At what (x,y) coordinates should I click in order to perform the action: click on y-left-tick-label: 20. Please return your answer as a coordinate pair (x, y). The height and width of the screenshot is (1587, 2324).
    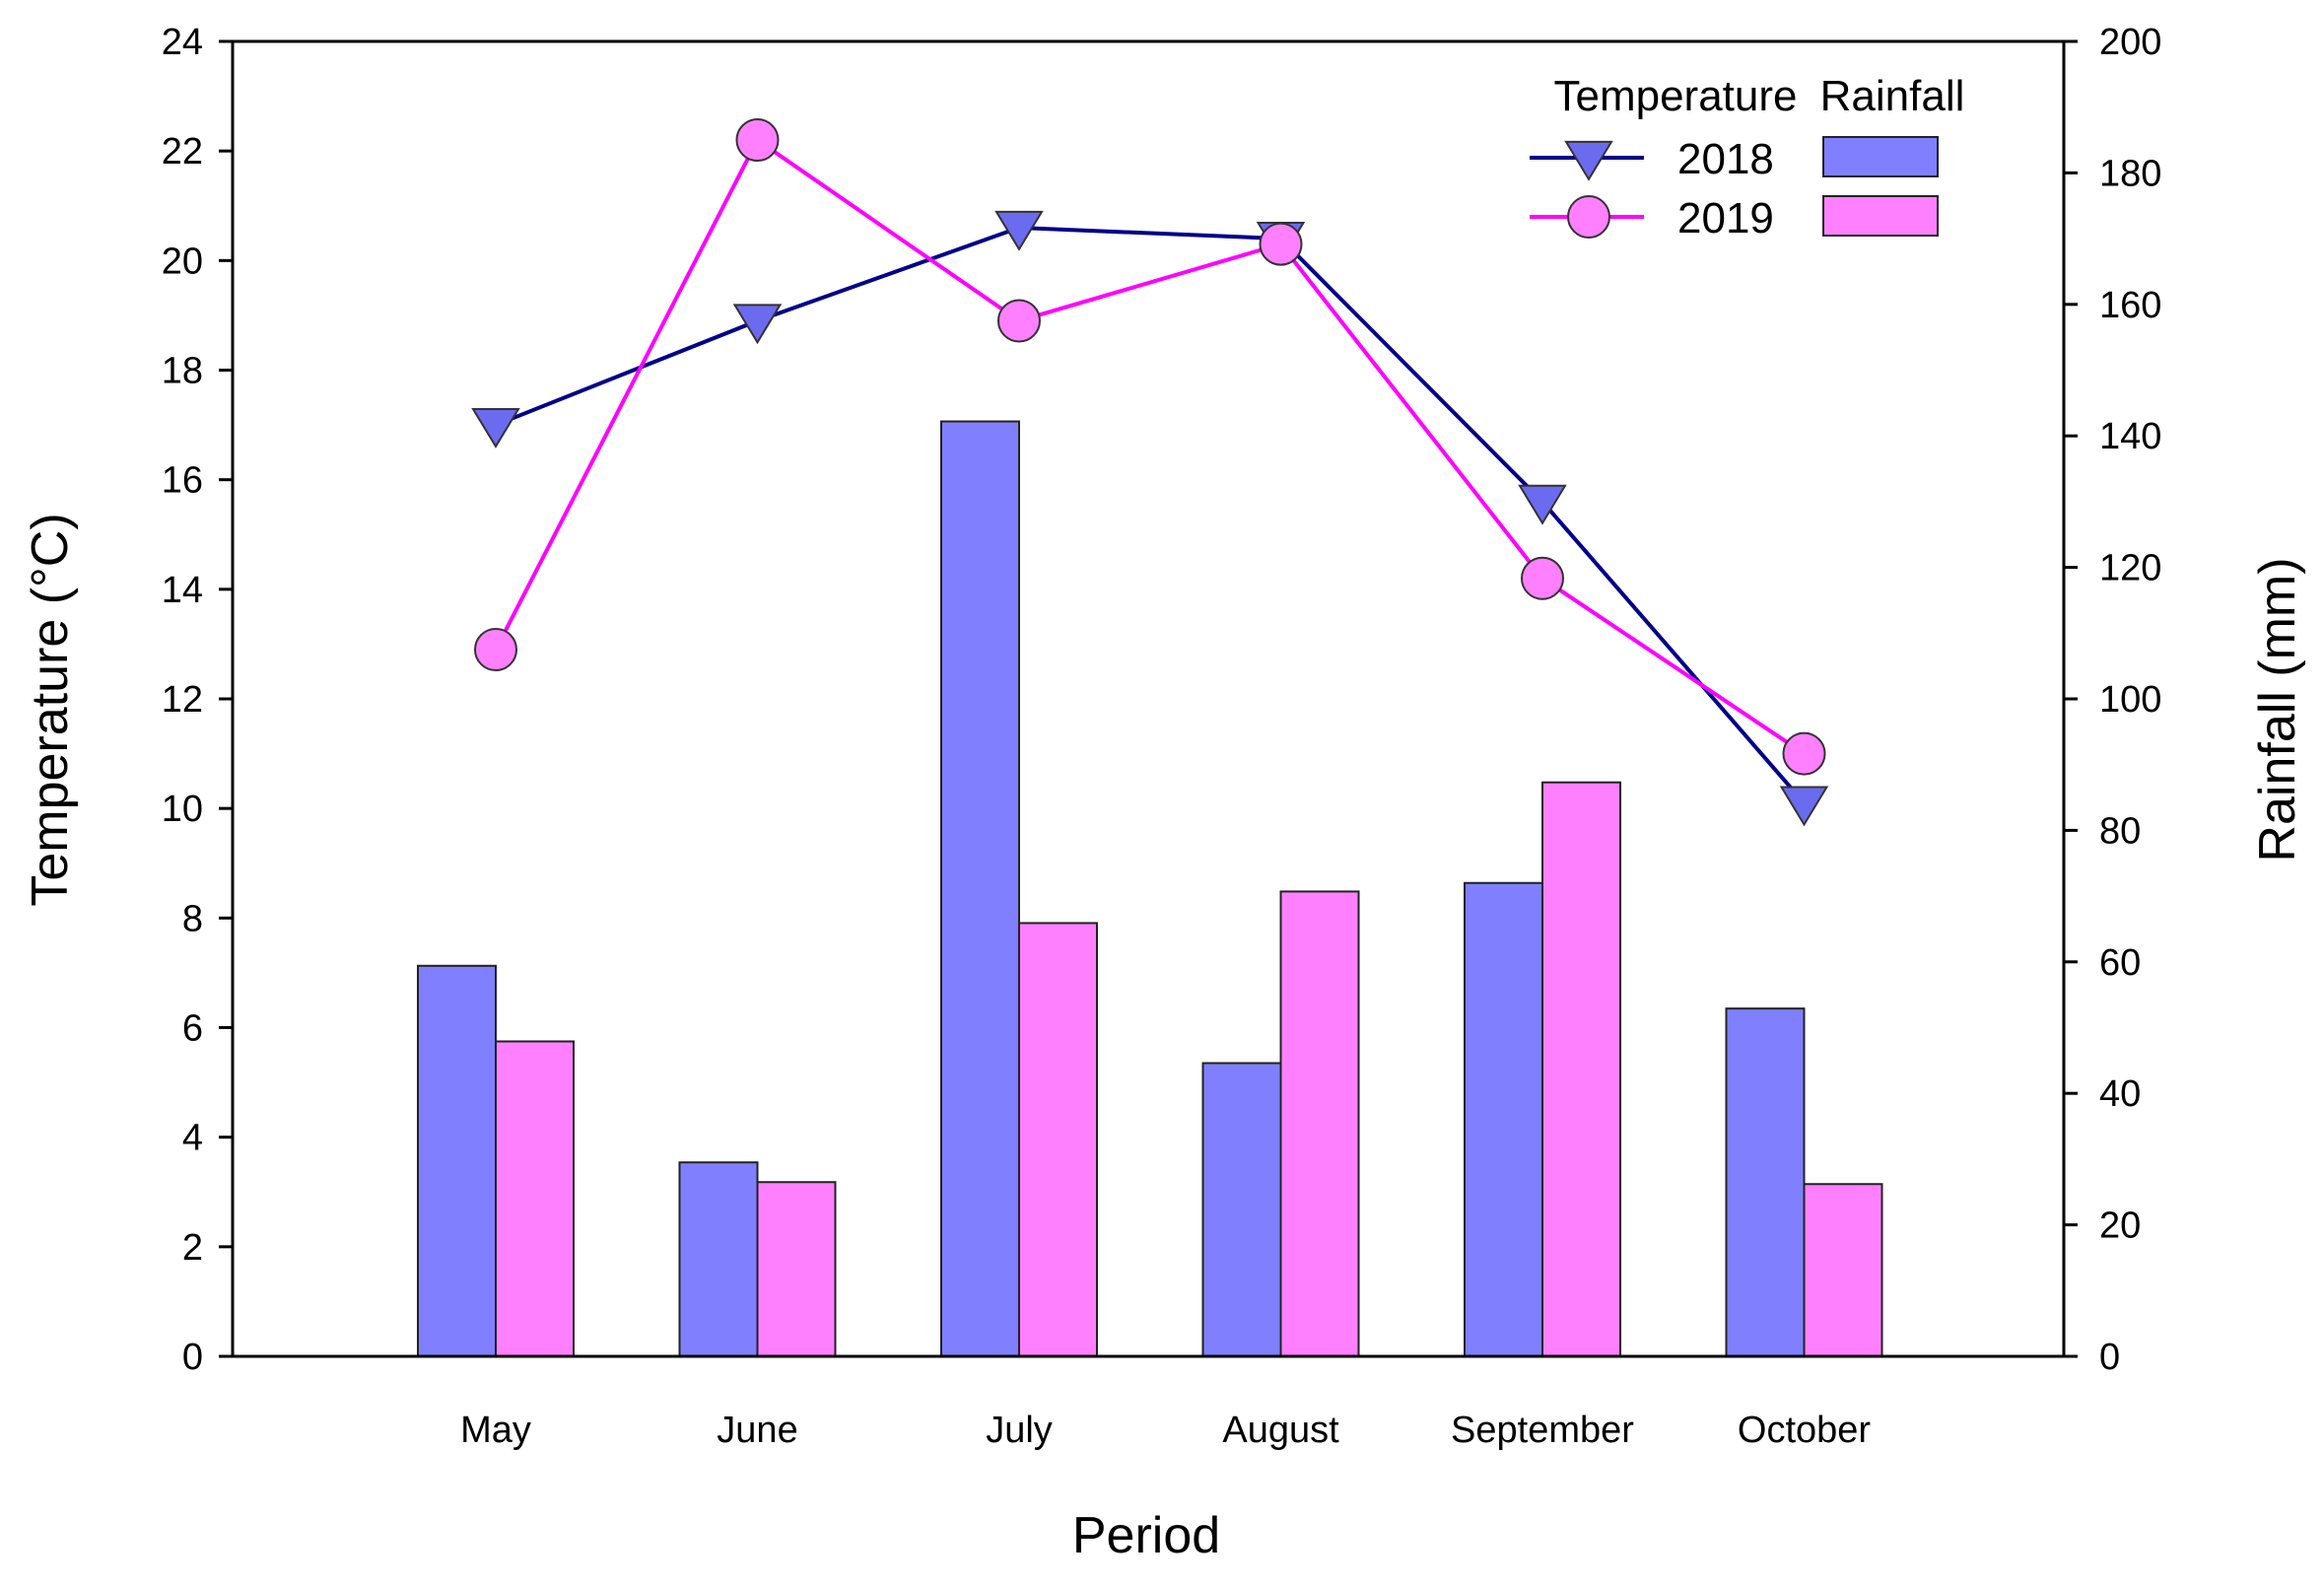
    Looking at the image, I should click on (183, 262).